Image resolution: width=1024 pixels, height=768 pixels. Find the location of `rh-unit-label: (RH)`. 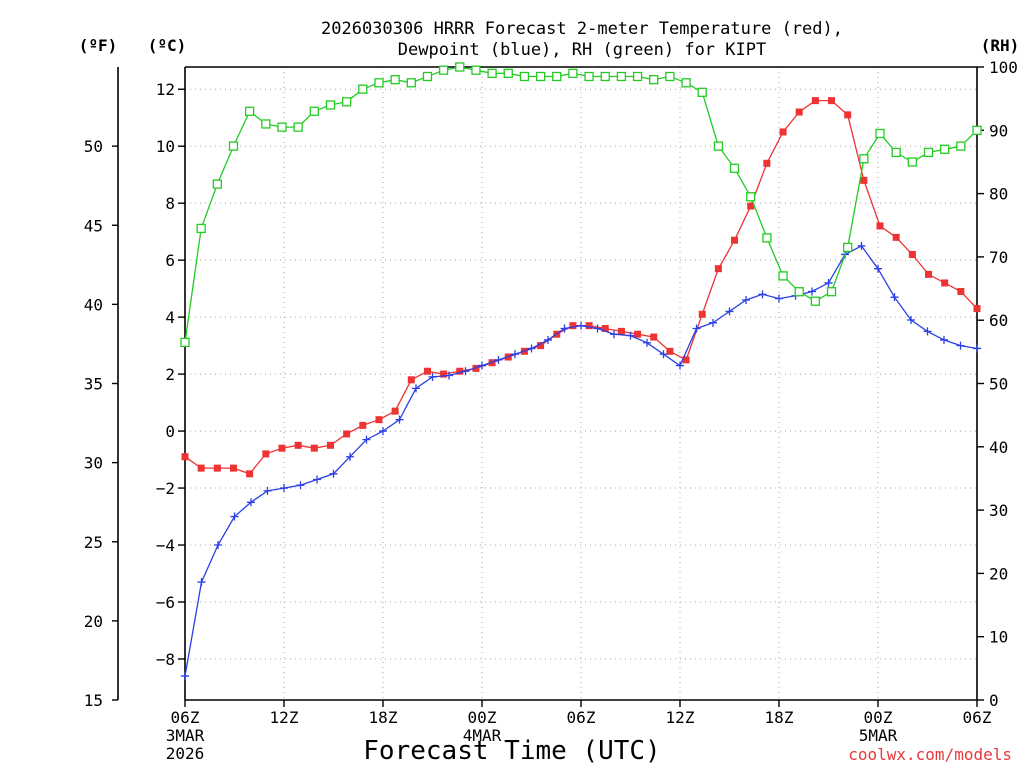

rh-unit-label: (RH) is located at coordinates (1000, 45).